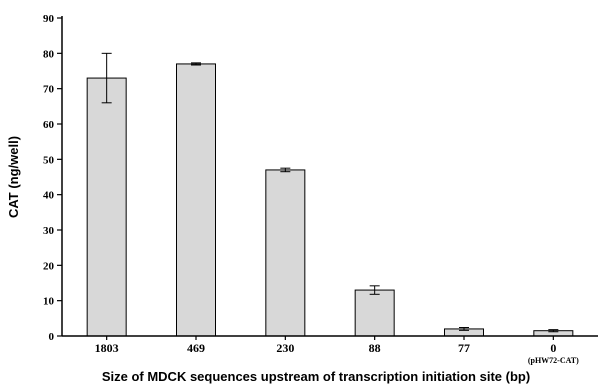 The width and height of the screenshot is (616, 391). What do you see at coordinates (49, 19) in the screenshot?
I see `y-tick-label: 90` at bounding box center [49, 19].